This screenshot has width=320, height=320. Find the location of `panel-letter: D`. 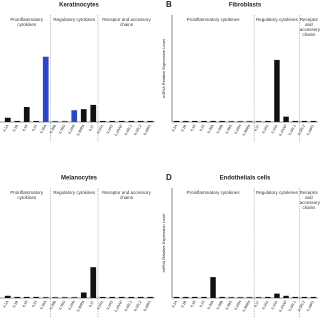

panel-letter: D is located at coordinates (169, 177).